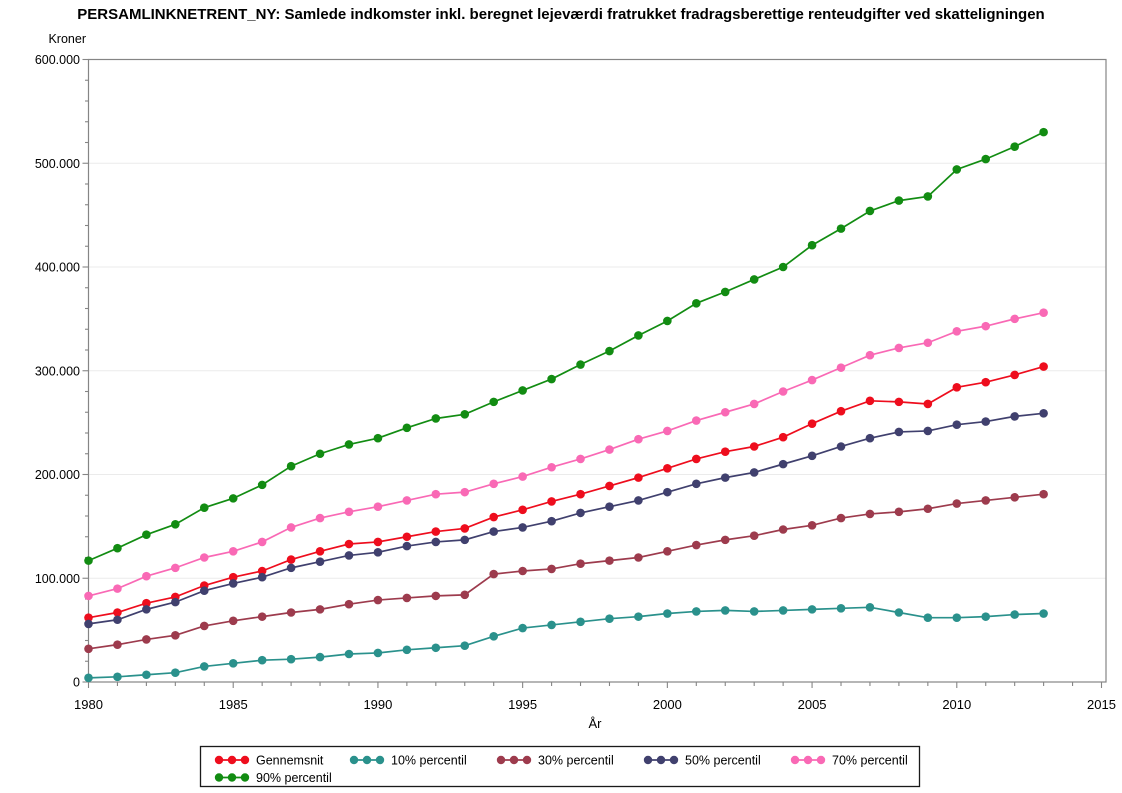  Describe the element at coordinates (294, 778) in the screenshot. I see `legend-label: 90% percentil` at that location.